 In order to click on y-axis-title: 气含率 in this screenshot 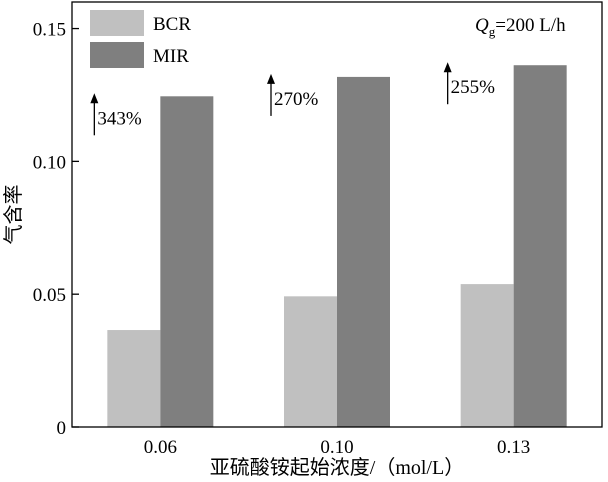, I will do `click(13, 215)`.